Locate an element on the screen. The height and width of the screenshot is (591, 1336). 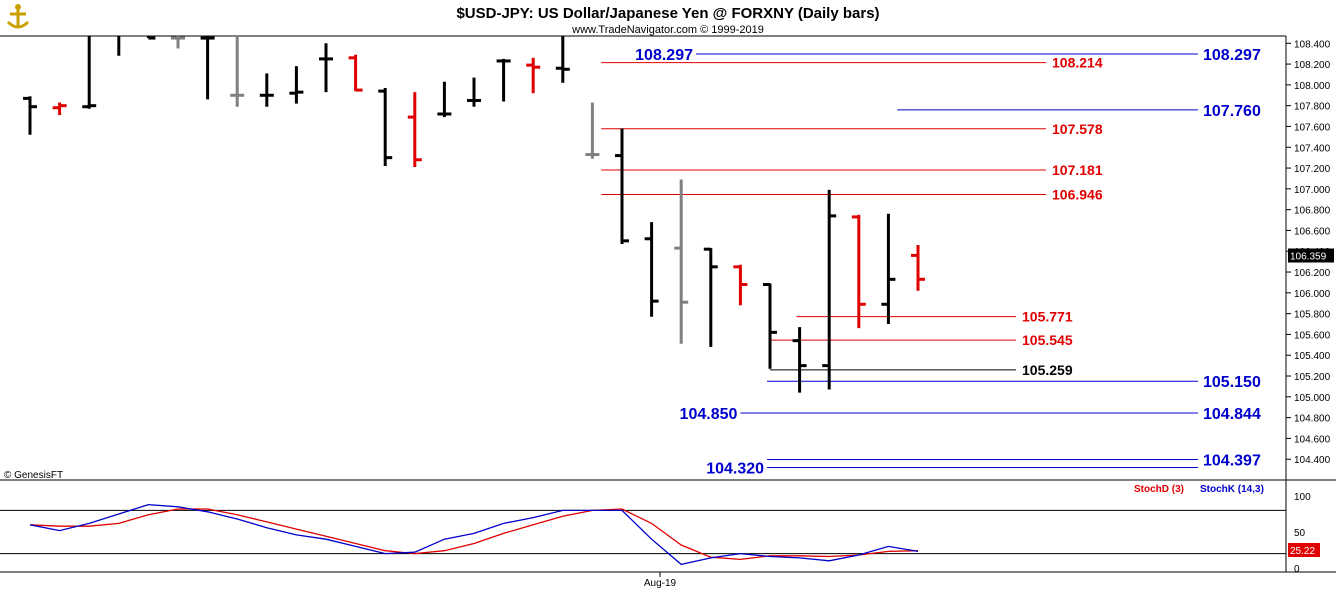
x-tick-label: Aug-19 is located at coordinates (660, 583).